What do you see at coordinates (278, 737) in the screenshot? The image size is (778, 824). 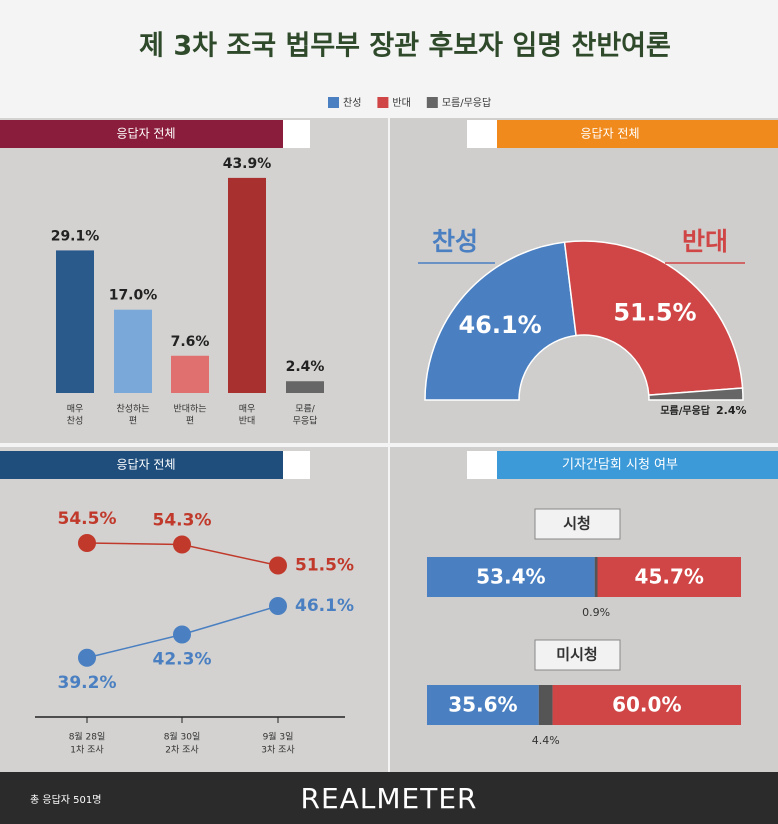 I see `x-tick-label: 9월 3일` at bounding box center [278, 737].